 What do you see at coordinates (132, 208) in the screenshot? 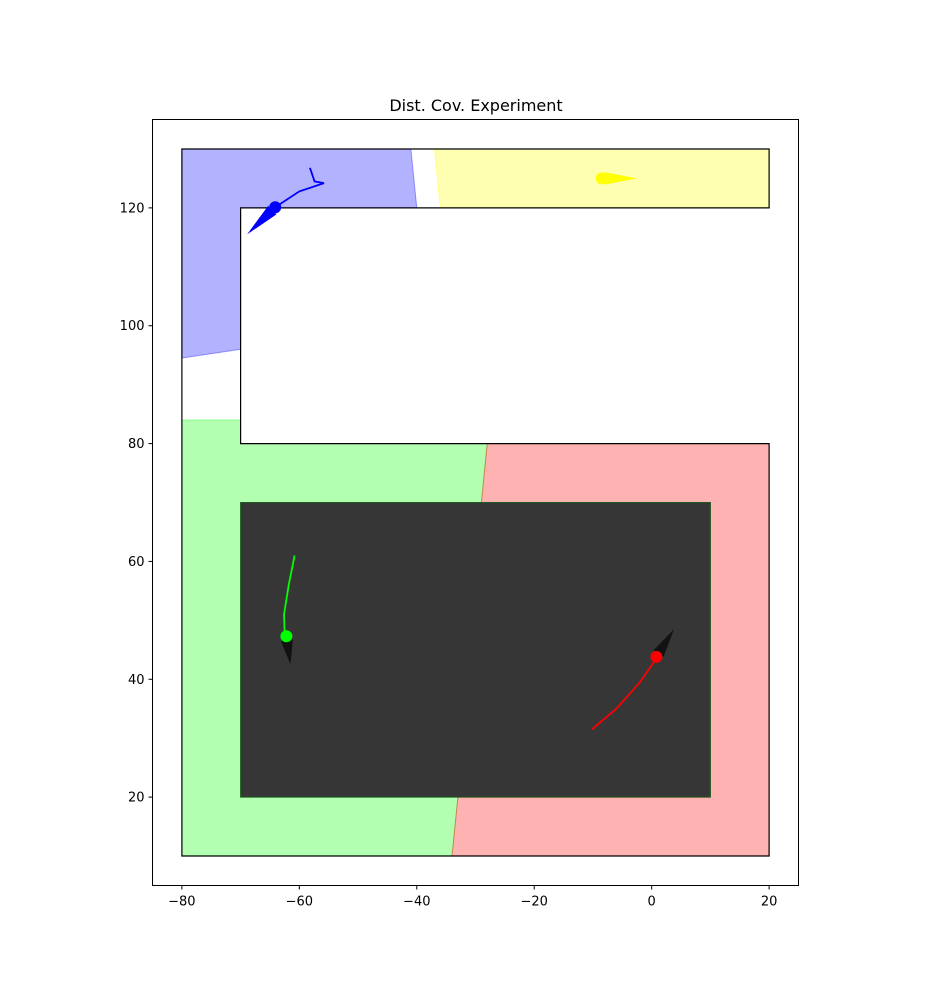
I see `y-tick-label: 120` at bounding box center [132, 208].